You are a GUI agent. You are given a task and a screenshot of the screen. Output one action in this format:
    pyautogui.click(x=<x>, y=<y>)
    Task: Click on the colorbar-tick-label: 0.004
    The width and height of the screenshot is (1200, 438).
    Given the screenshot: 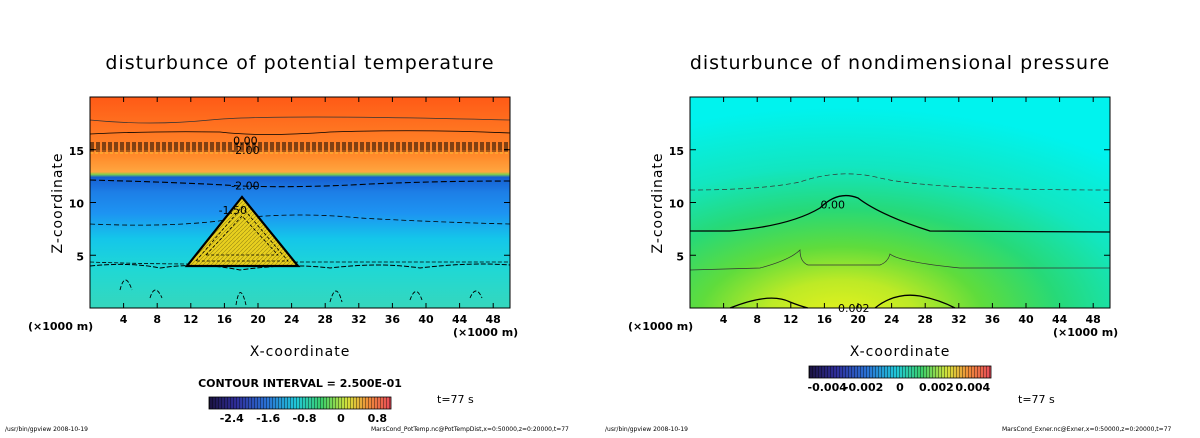 What is the action you would take?
    pyautogui.click(x=972, y=387)
    